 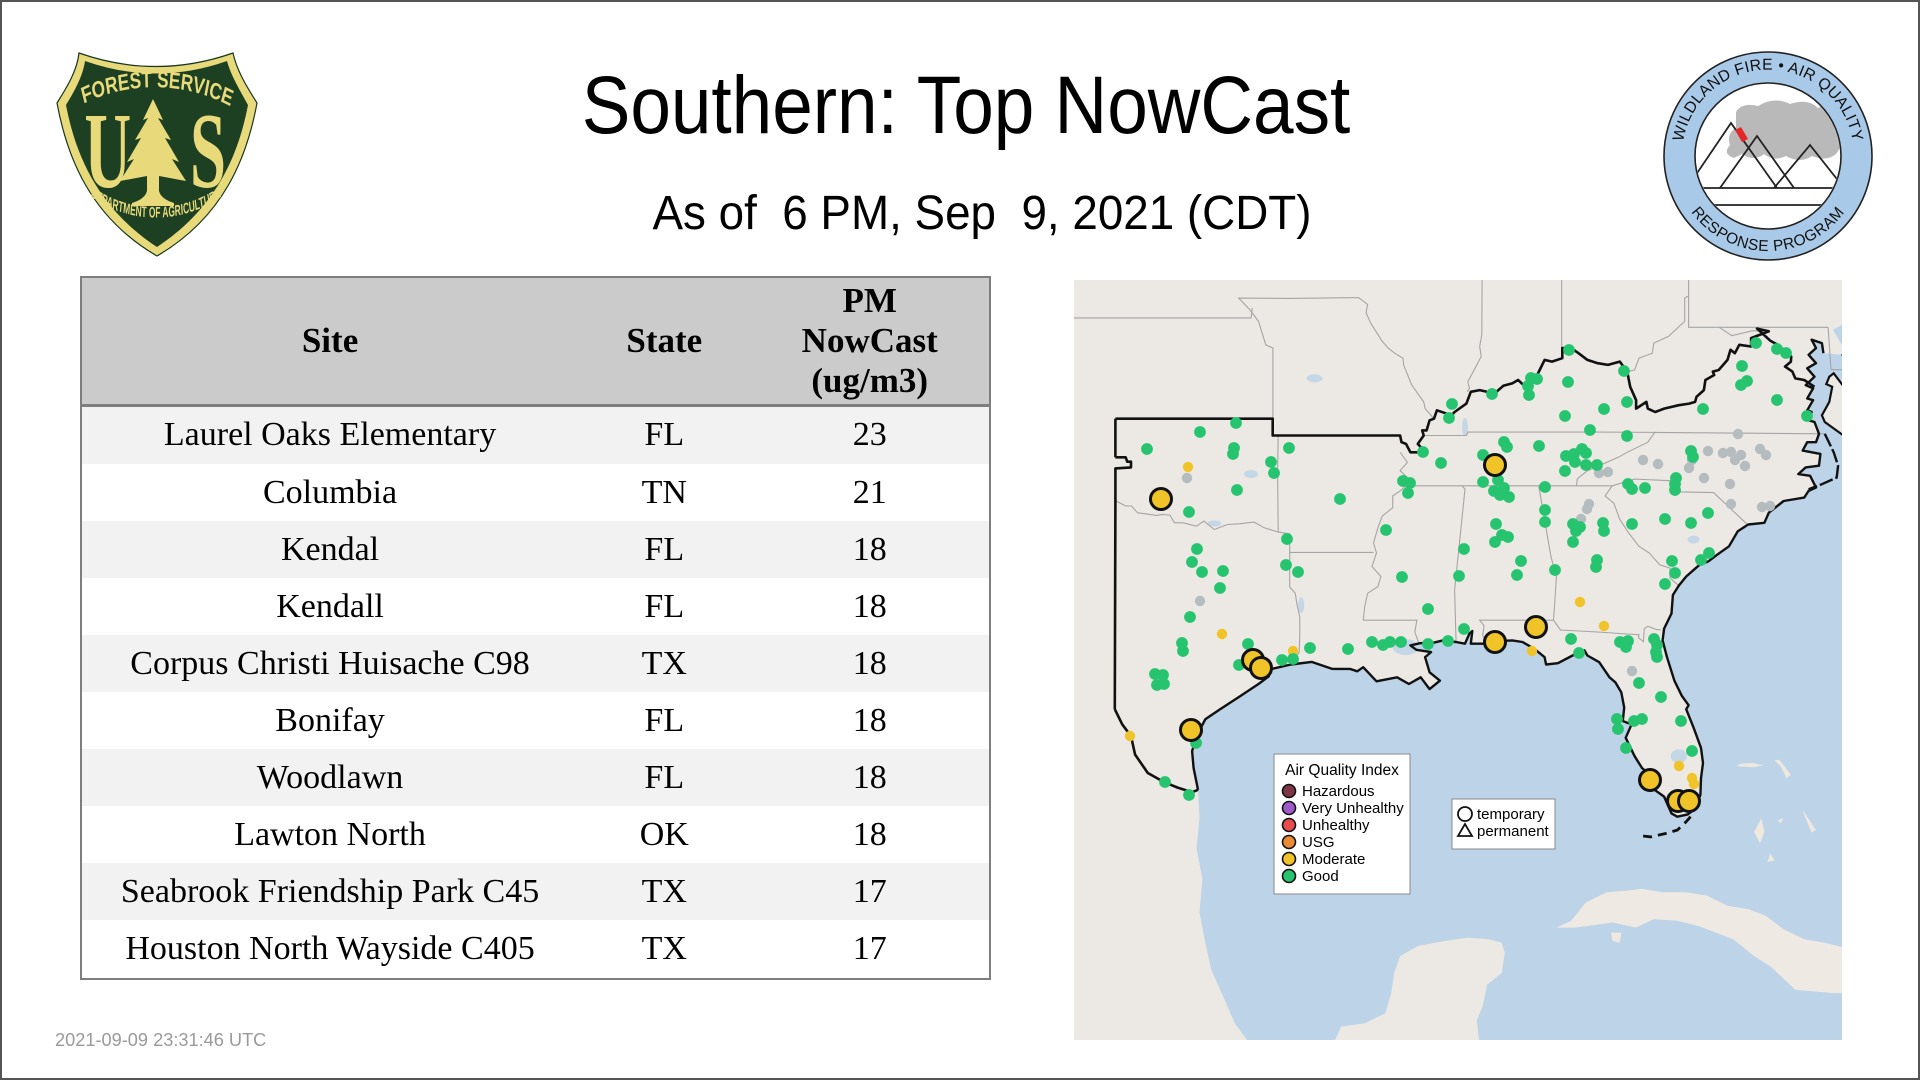 What do you see at coordinates (1320, 876) in the screenshot?
I see `svg-text: Good` at bounding box center [1320, 876].